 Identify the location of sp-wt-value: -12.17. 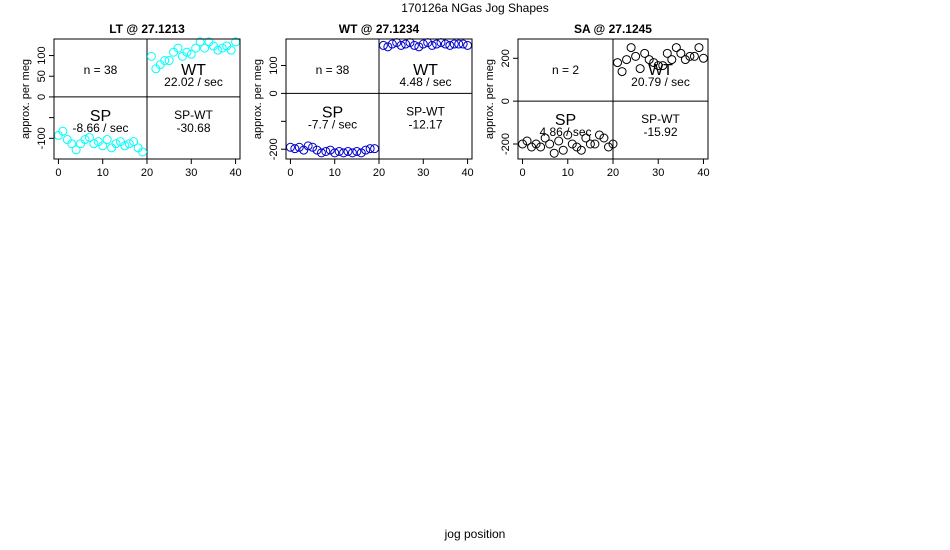
(425, 124).